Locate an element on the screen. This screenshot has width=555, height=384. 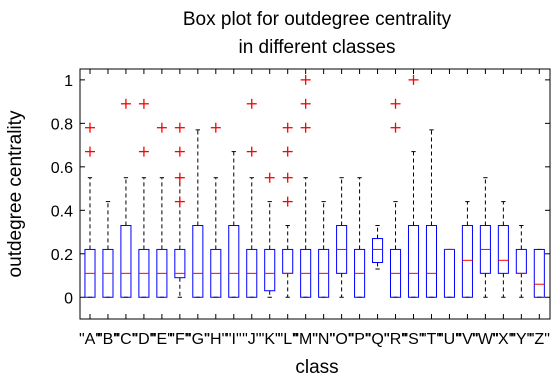
x-tick-label: "S" is located at coordinates (413, 339).